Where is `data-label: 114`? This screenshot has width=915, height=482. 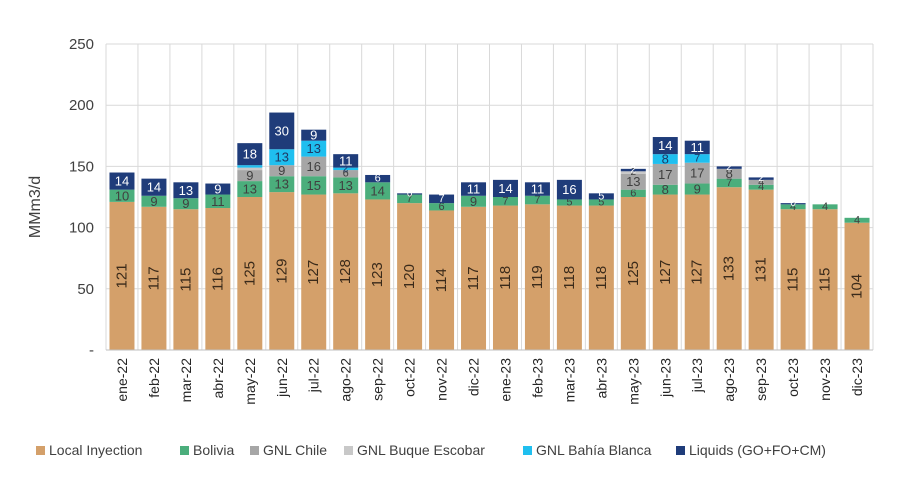
data-label: 114 is located at coordinates (441, 280).